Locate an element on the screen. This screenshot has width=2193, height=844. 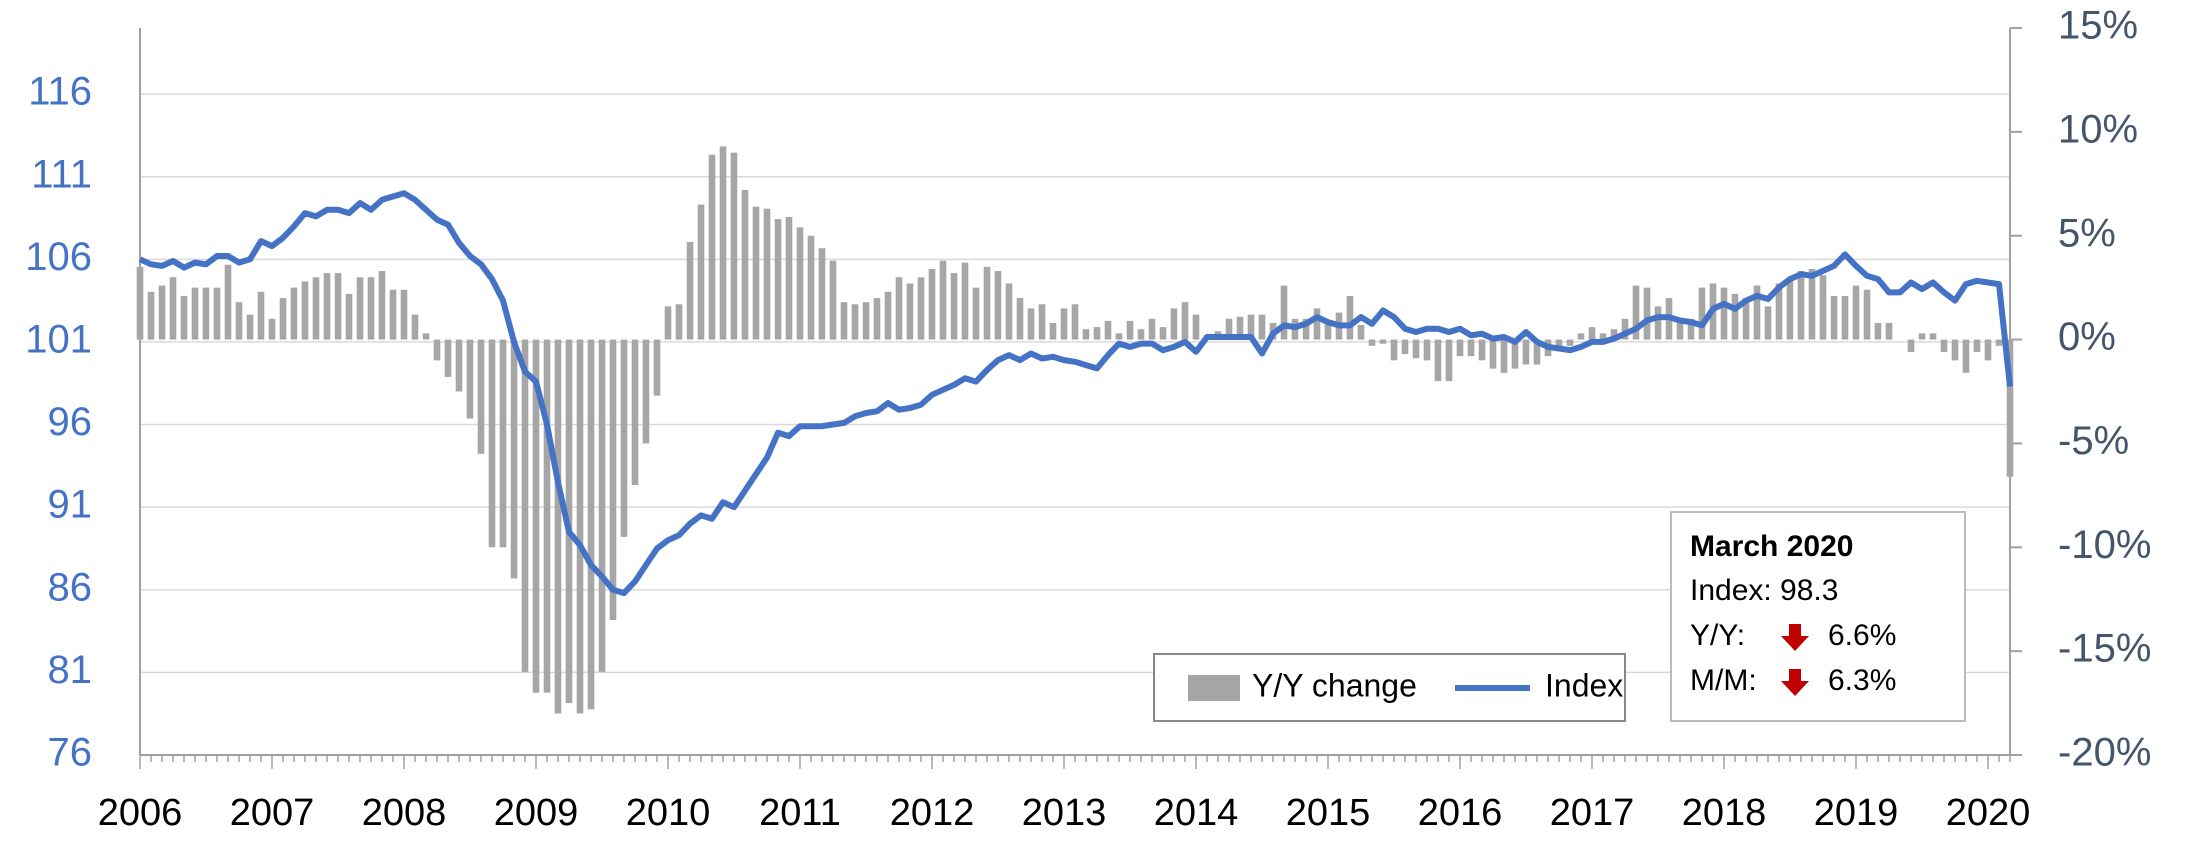
x-tick-label: 2014 is located at coordinates (1196, 813).